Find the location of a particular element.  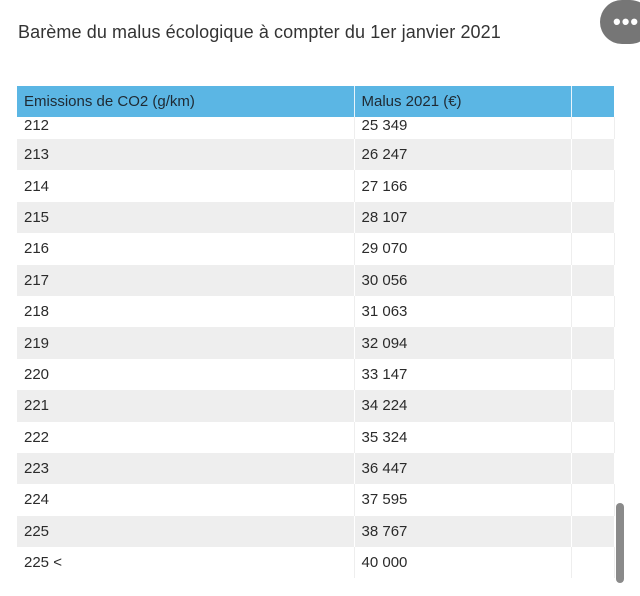

column-header-emissions: Emissions de CO2 (g/km) is located at coordinates (186, 101).